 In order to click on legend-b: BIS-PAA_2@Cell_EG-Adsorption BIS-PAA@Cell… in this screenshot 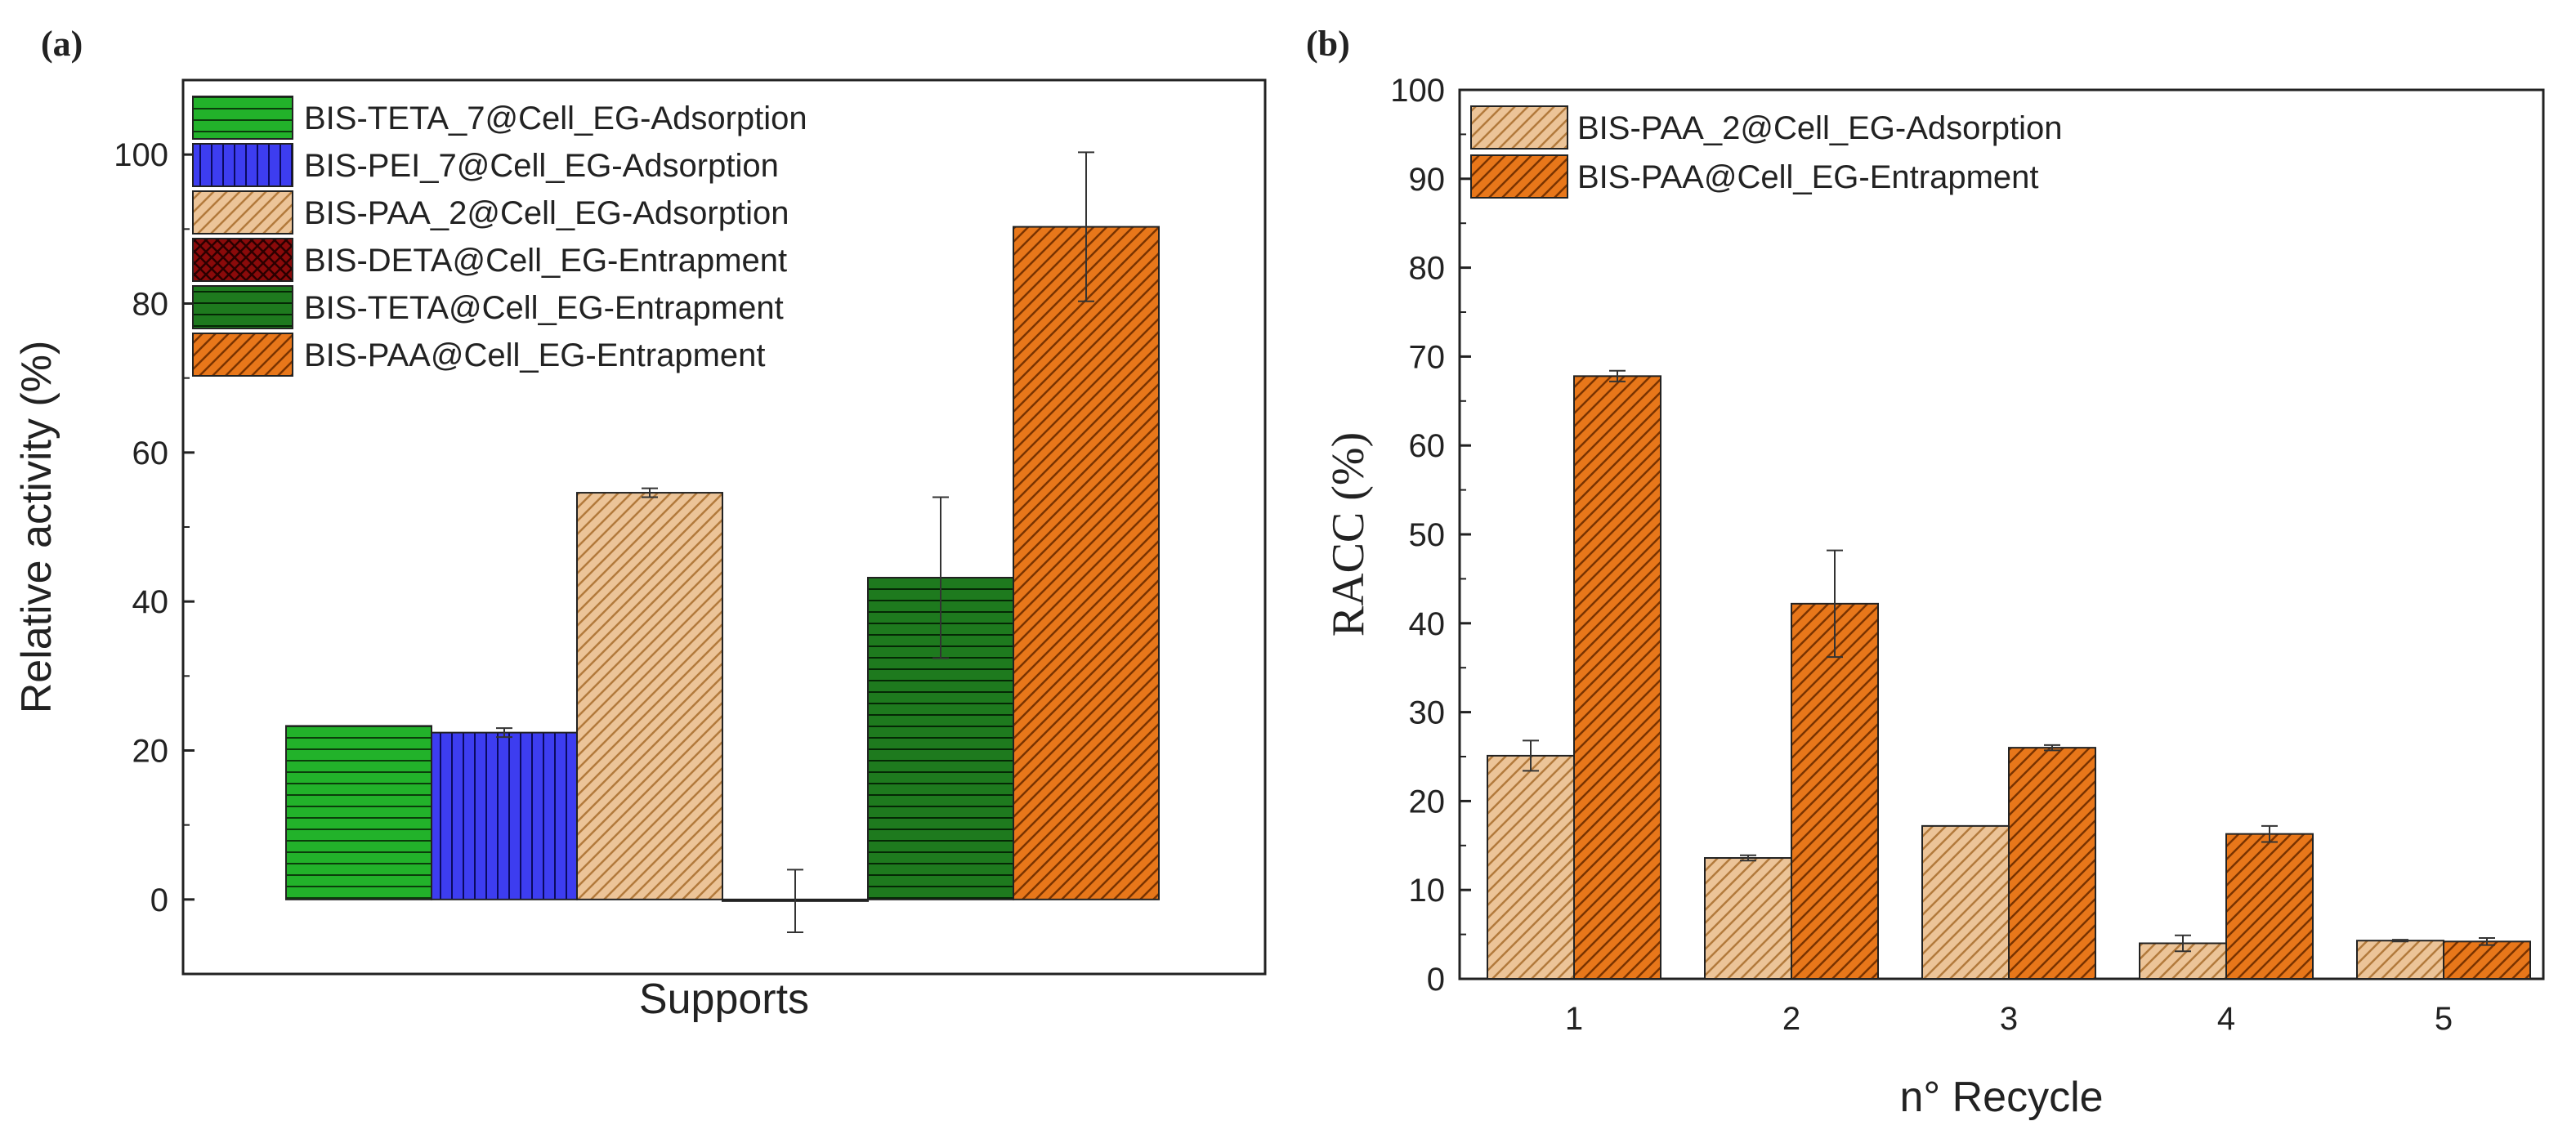, I will do `click(1766, 152)`.